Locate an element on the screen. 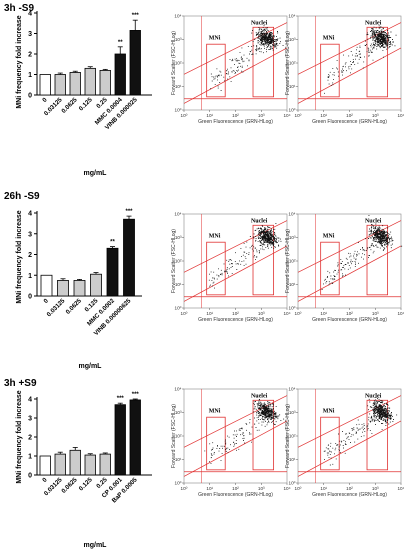 The image size is (404, 550). panel-label-row-3: 3h +S9 is located at coordinates (20, 383).